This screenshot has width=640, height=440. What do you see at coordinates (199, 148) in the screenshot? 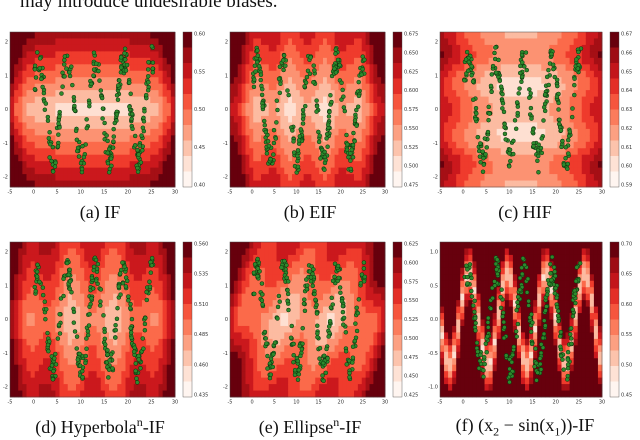
I see `colorbar-tick-label: 0.45` at bounding box center [199, 148].